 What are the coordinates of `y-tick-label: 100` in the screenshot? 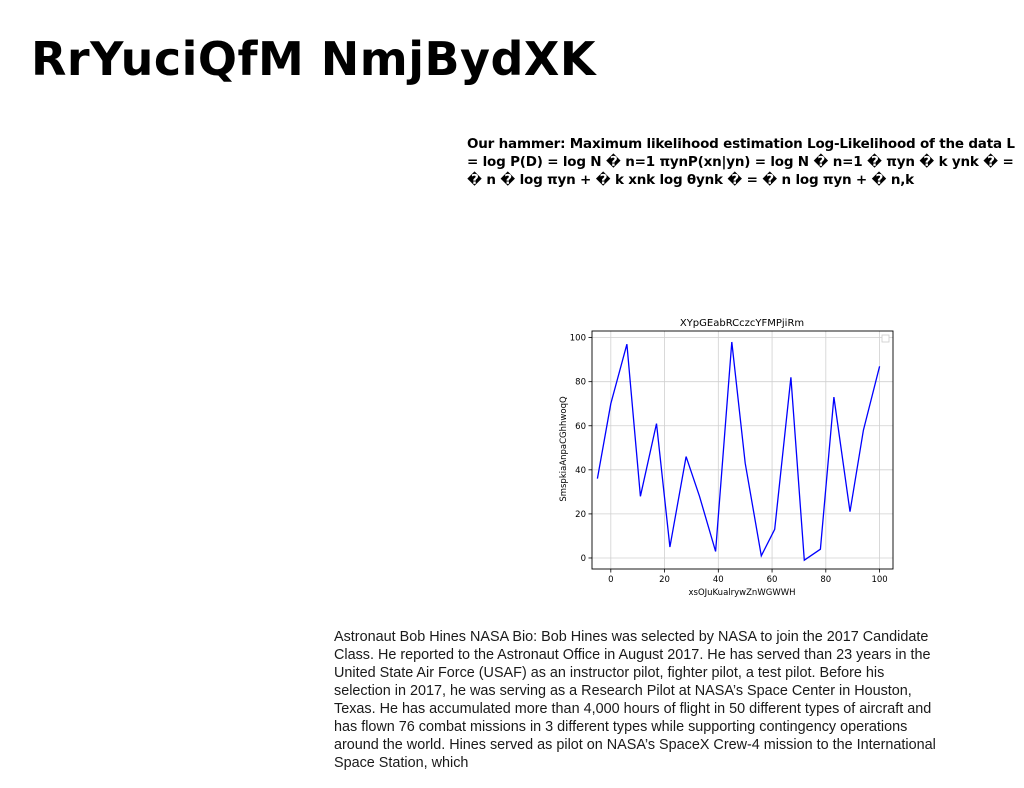 It's located at (578, 339).